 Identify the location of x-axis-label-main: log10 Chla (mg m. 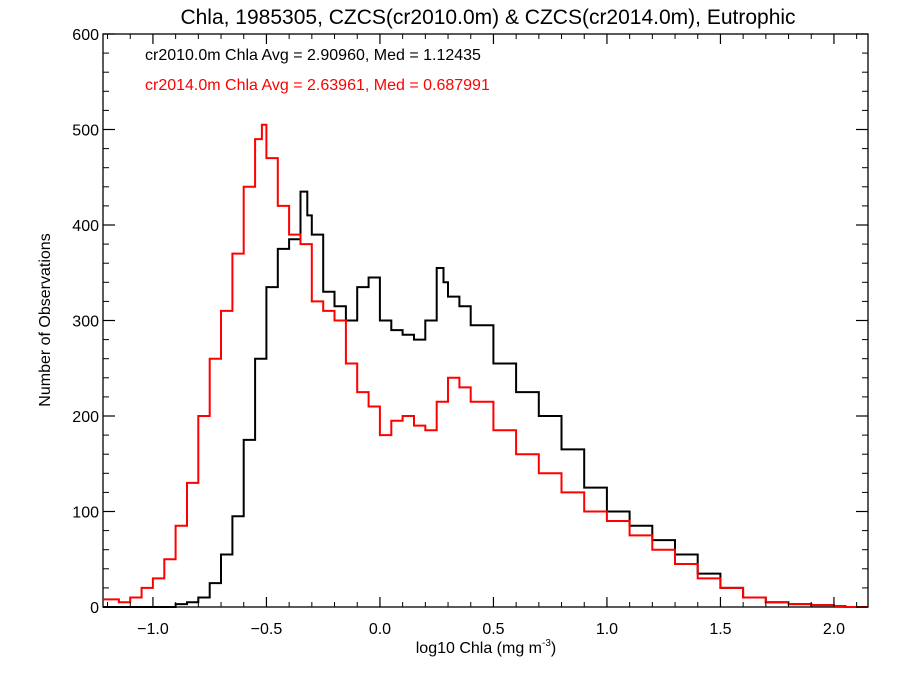
(479, 648).